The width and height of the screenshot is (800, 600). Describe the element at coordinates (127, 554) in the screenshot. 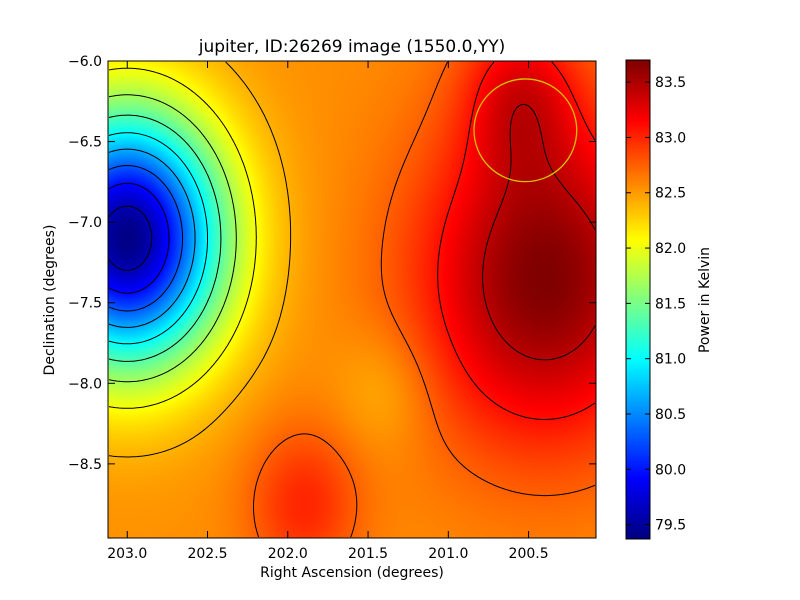

I see `x-tick-label: 203.0` at that location.